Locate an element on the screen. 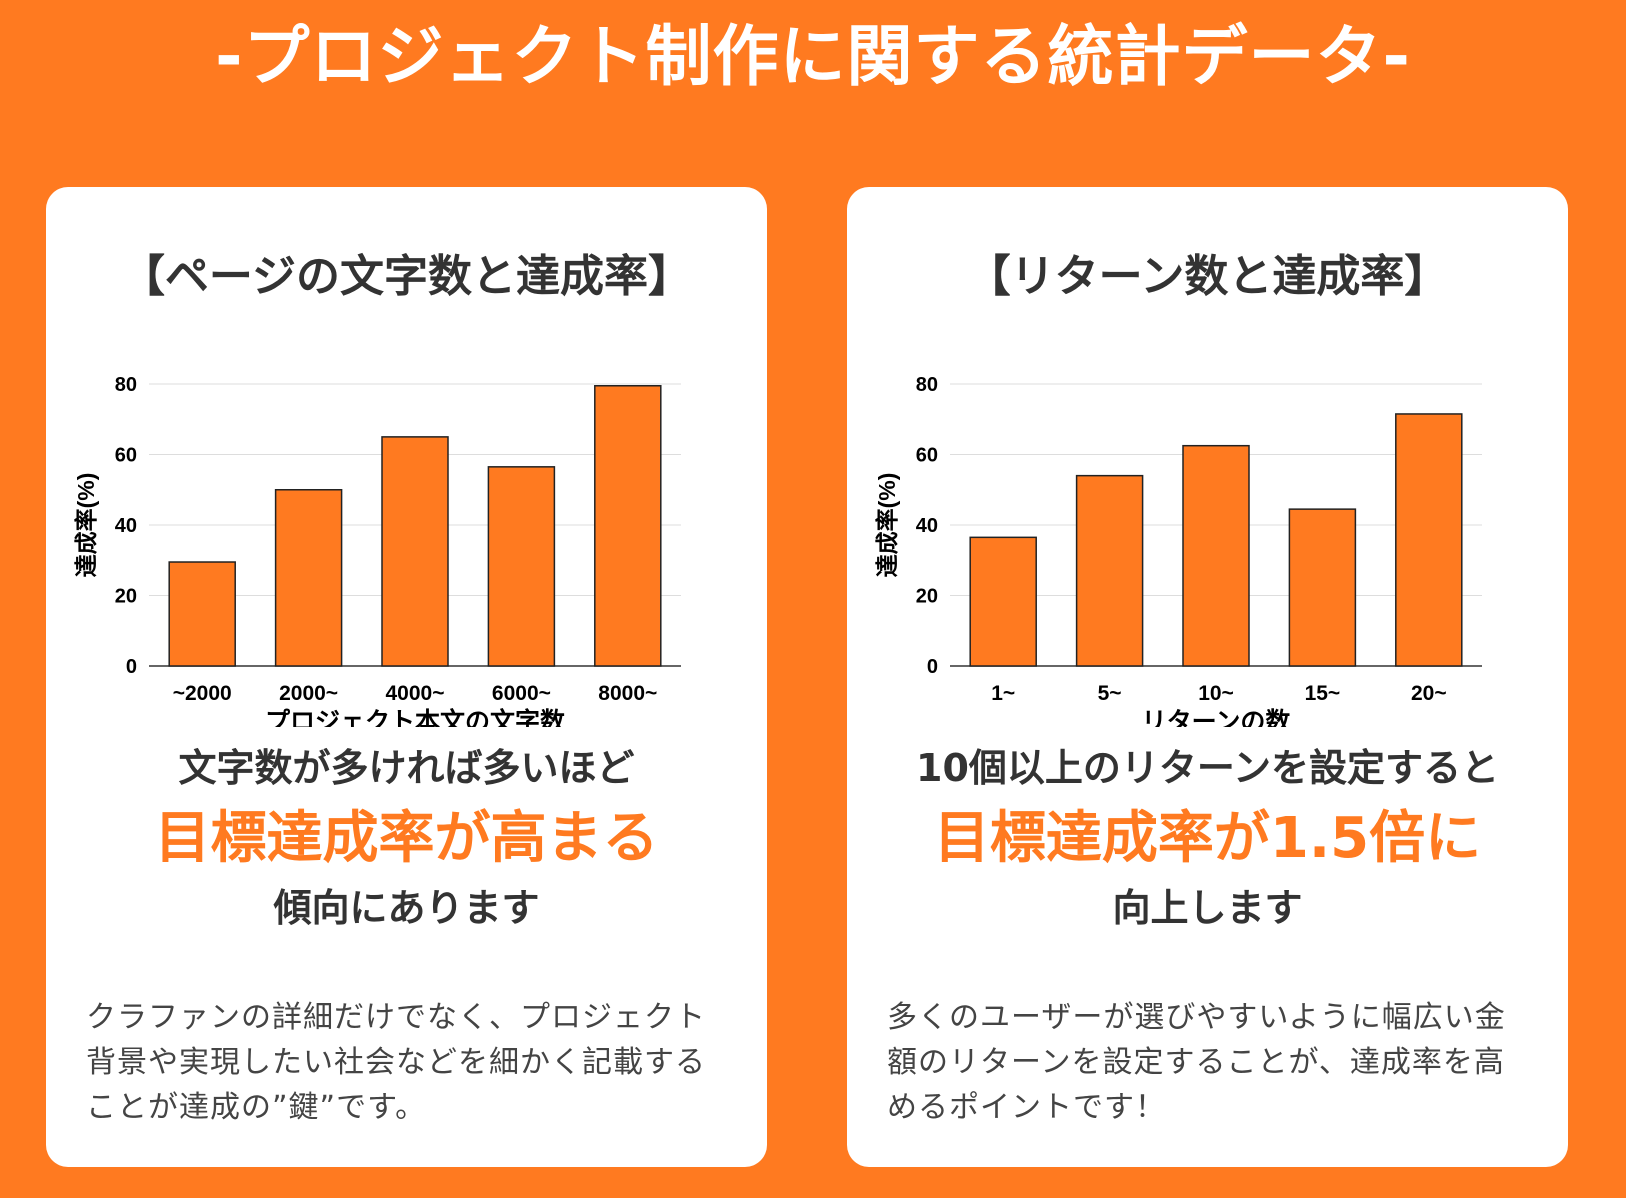 The height and width of the screenshot is (1198, 1626). x-tick-label: 20~ is located at coordinates (1429, 693).